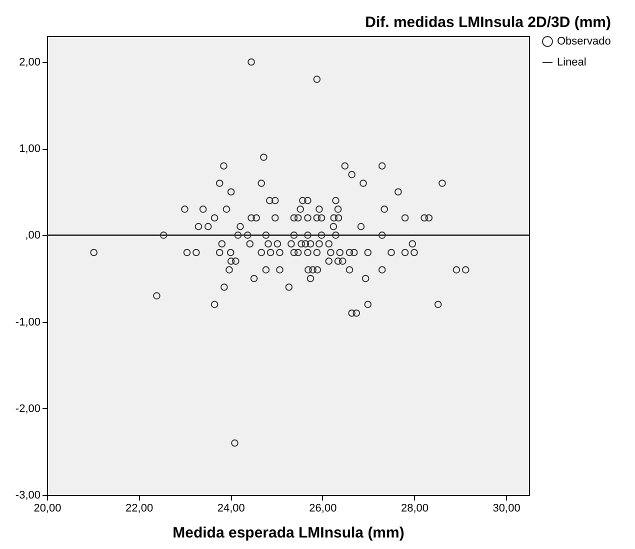 The image size is (635, 549). I want to click on x-tick-label: 24,00, so click(231, 508).